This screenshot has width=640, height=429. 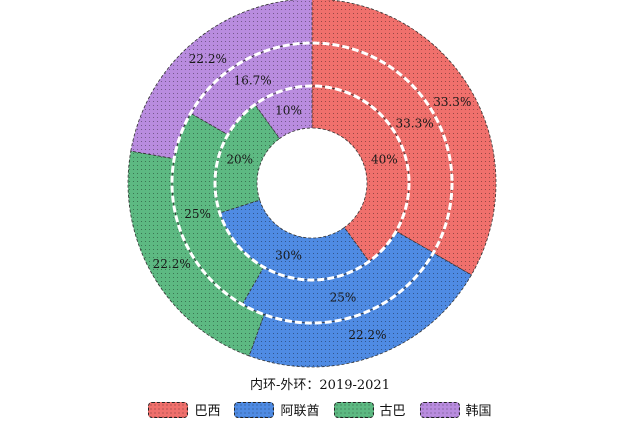 What do you see at coordinates (353, 409) in the screenshot?
I see `legend-swatch-cuba` at bounding box center [353, 409].